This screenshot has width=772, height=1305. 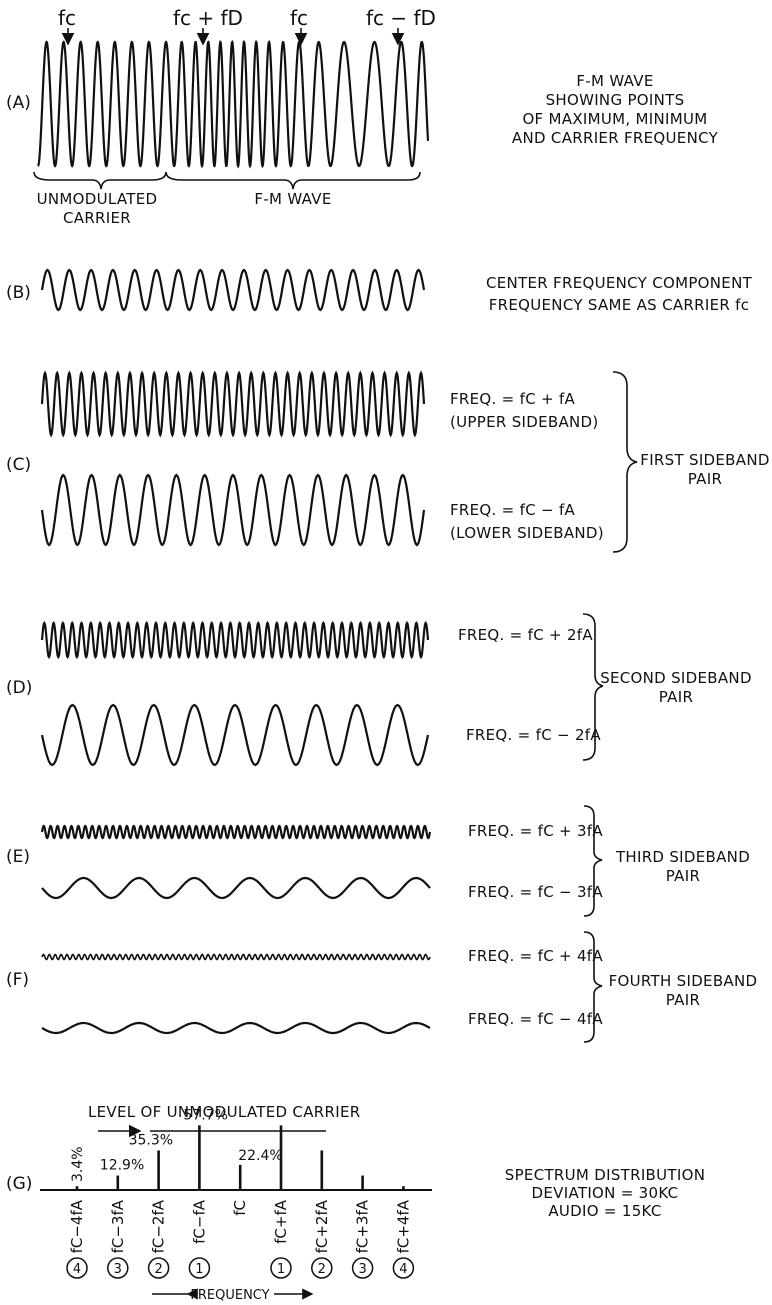 I want to click on order-number-3: 1, so click(x=199, y=1269).